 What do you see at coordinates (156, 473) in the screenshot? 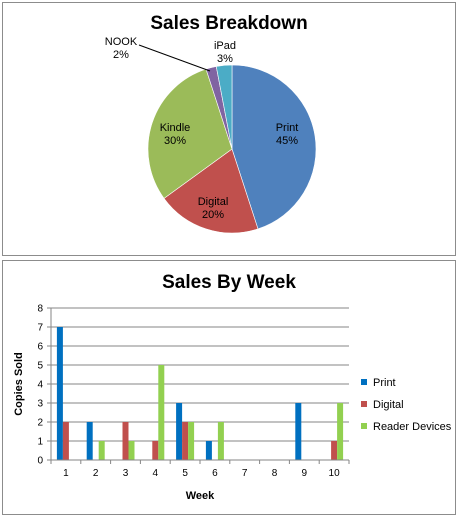
I see `x-tick-label: 4` at bounding box center [156, 473].